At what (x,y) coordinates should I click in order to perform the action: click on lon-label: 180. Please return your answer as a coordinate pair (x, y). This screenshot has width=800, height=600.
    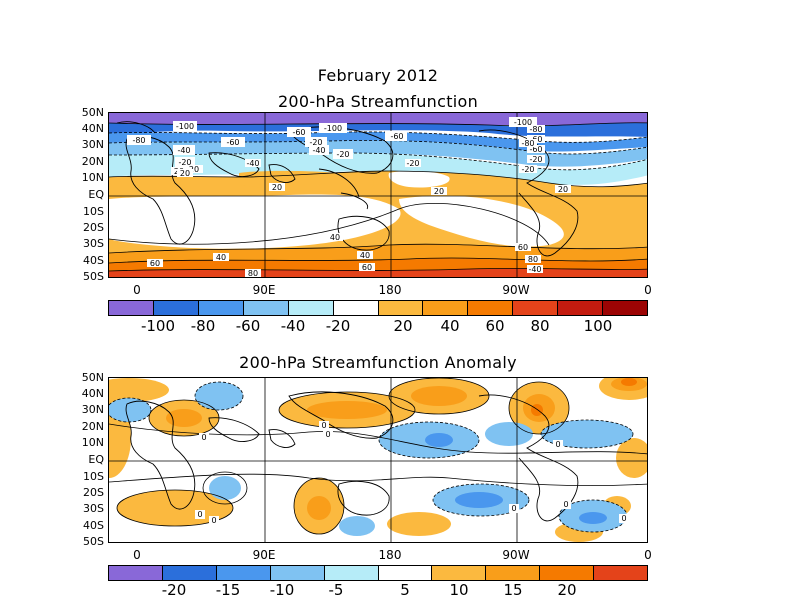
    Looking at the image, I should click on (390, 555).